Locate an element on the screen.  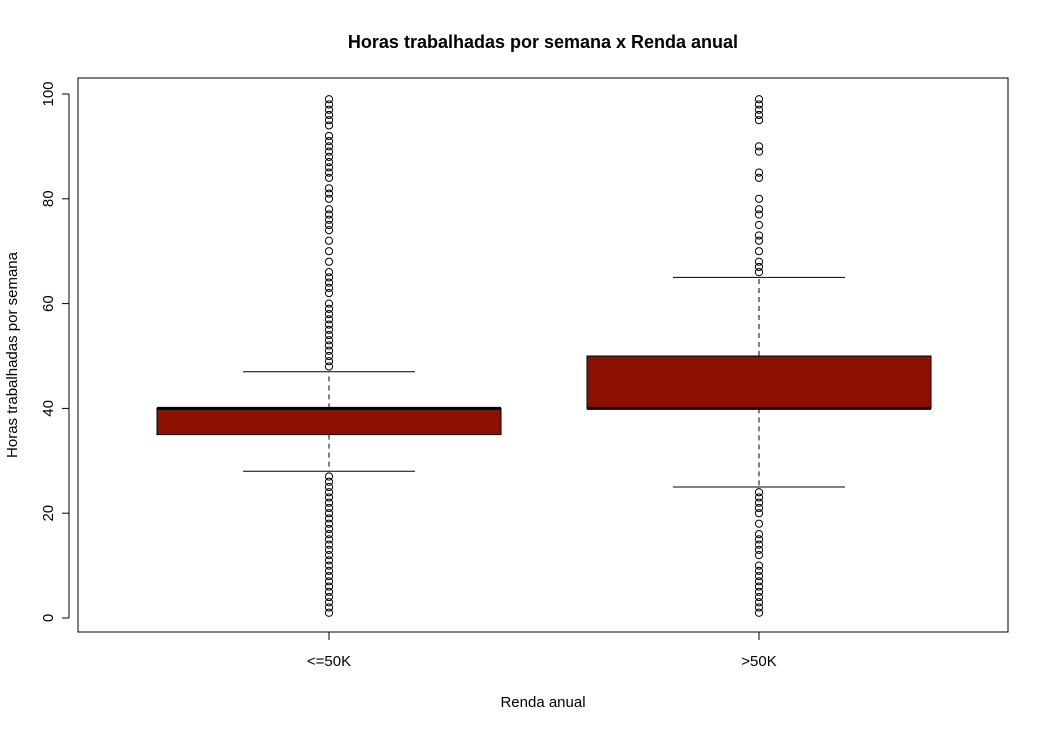
y-tick-label: 40 is located at coordinates (48, 408).